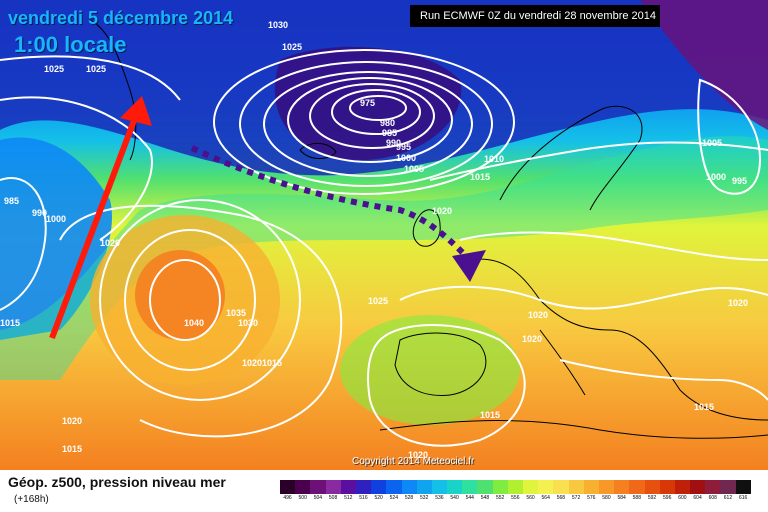 The image size is (768, 512). I want to click on label-1005-ne: 1005, so click(712, 143).